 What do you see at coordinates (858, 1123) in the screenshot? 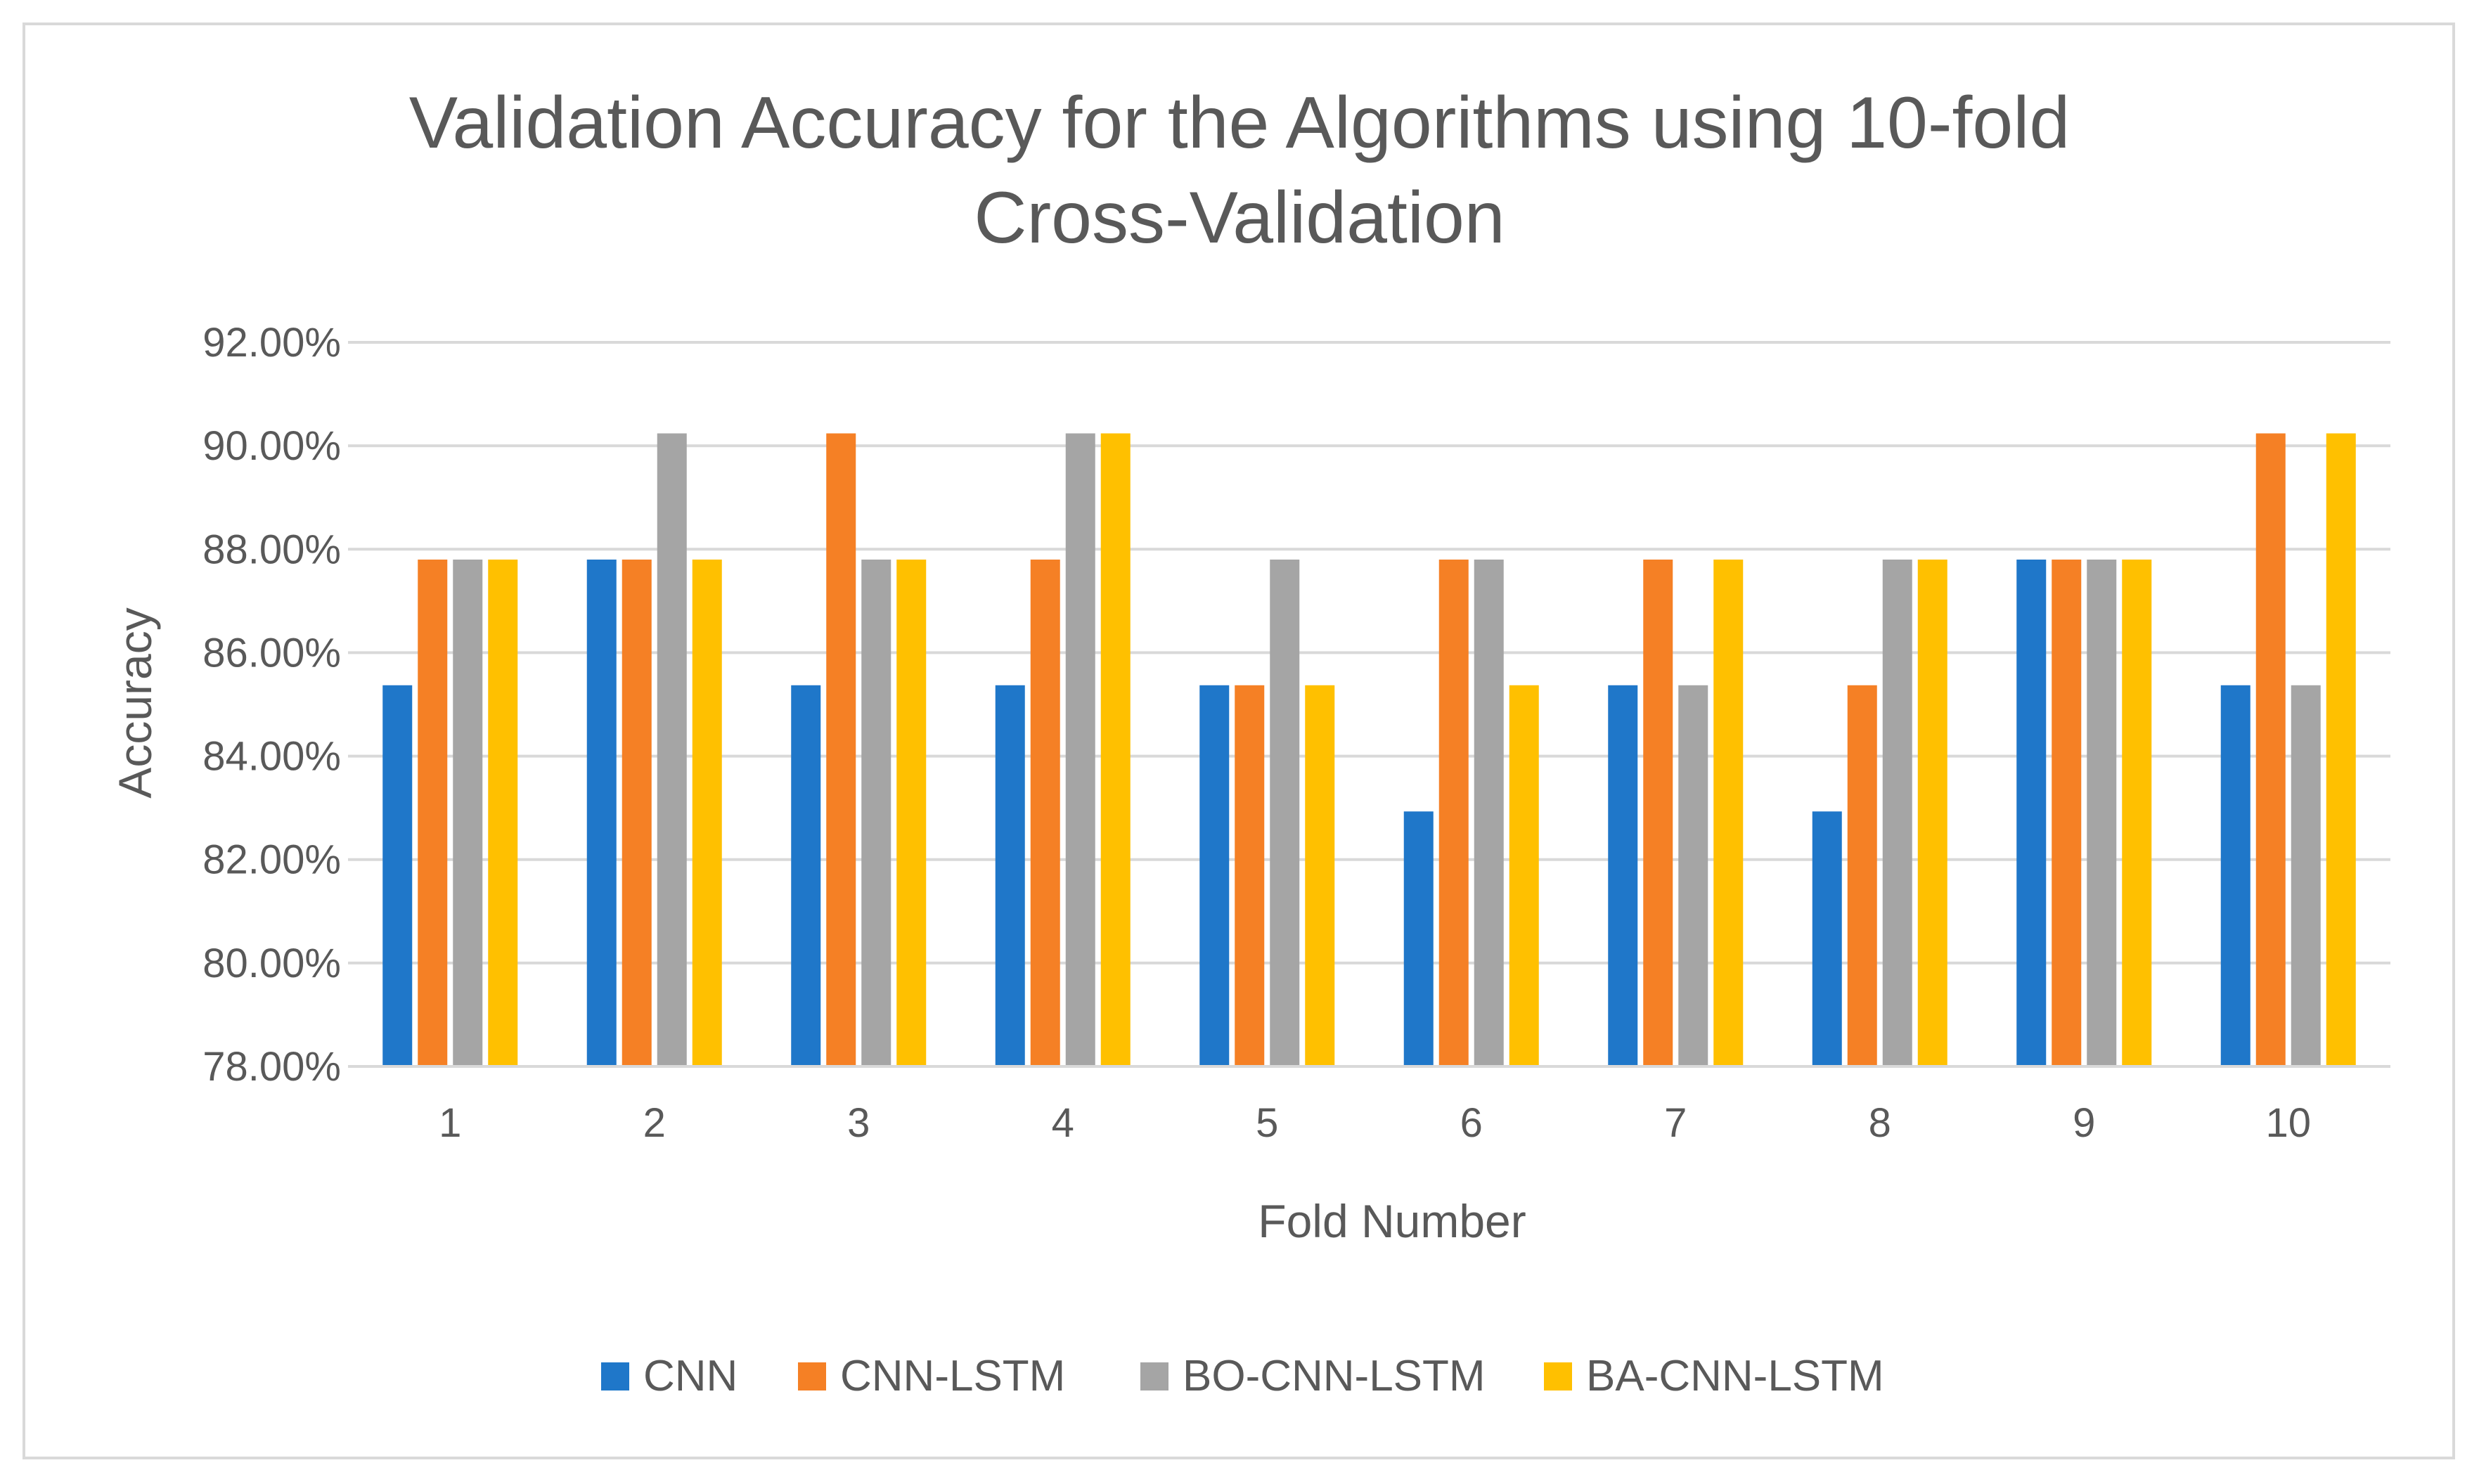
I see `x-tick-label: 3` at bounding box center [858, 1123].